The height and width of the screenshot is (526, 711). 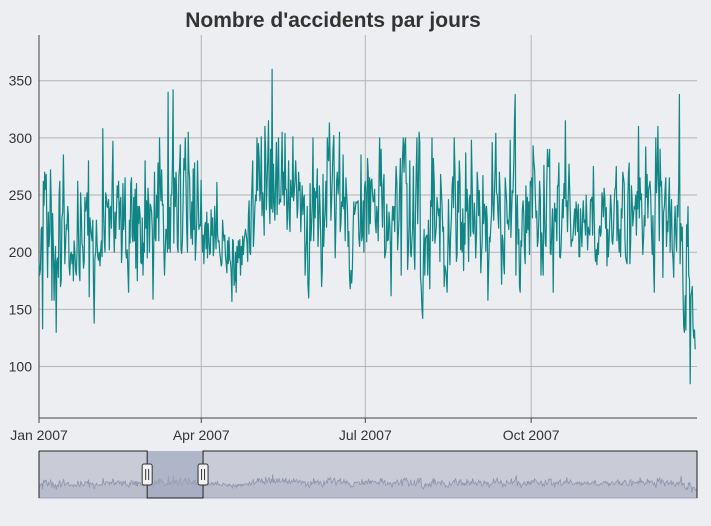 I want to click on x-tick-label: Oct 2007, so click(x=531, y=435).